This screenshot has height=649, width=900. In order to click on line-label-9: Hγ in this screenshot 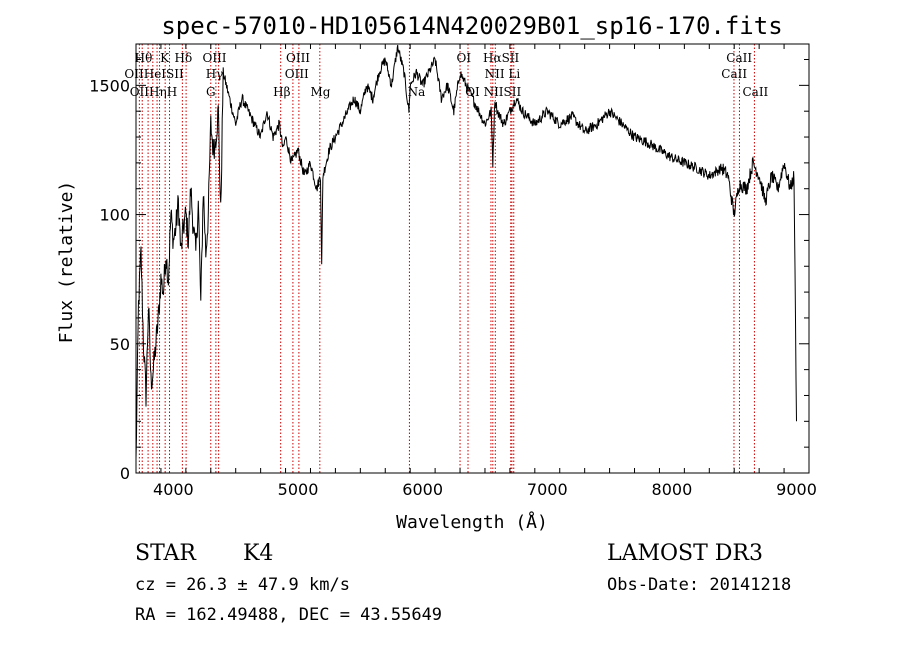, I will do `click(215, 74)`.